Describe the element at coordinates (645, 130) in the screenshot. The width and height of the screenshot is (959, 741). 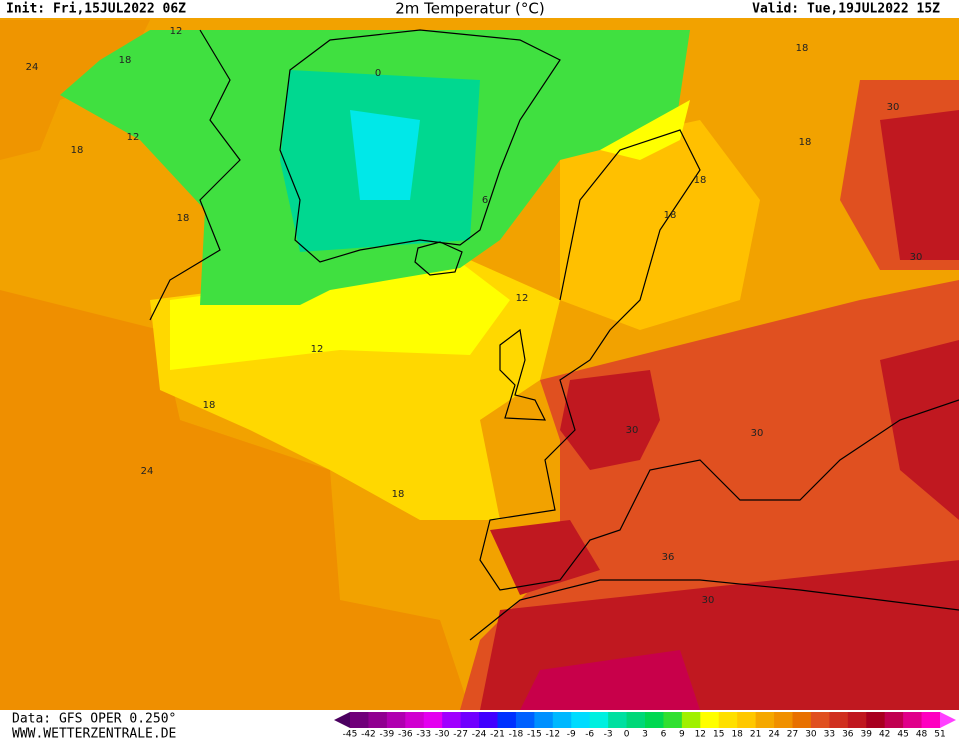
I see `field-cool` at that location.